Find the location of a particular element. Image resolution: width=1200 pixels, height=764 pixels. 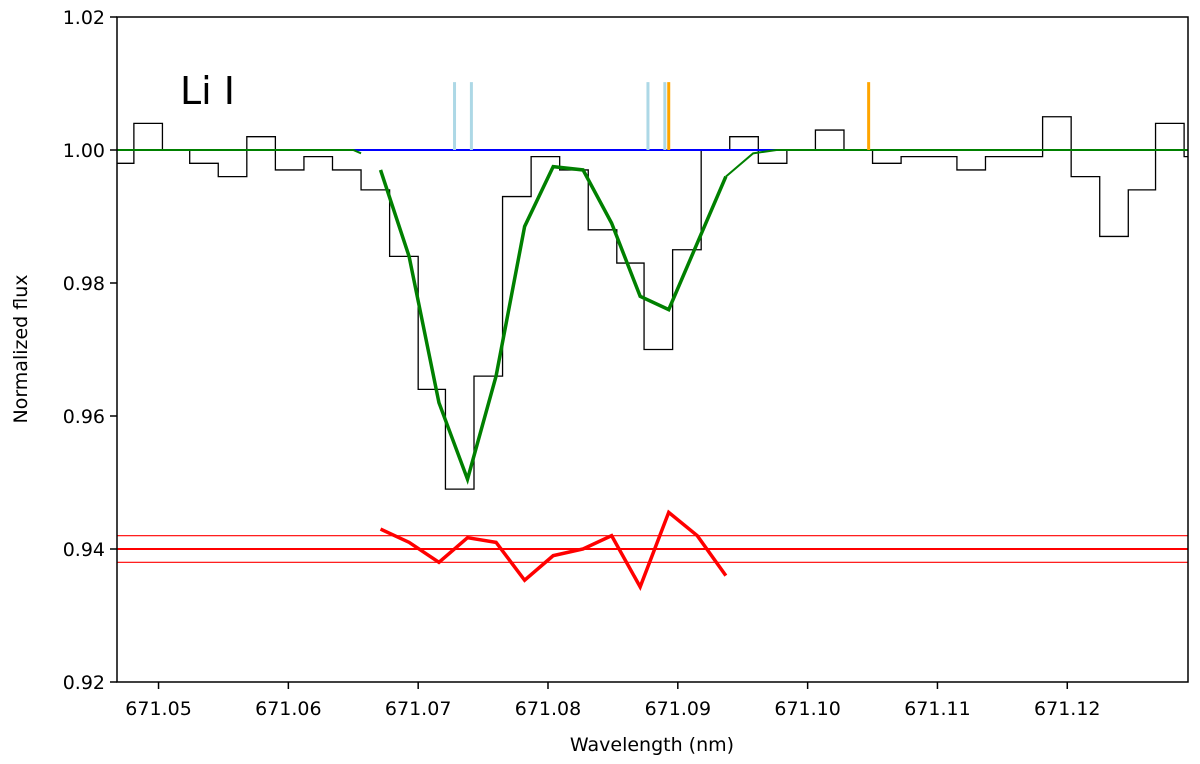

y-tick-label-3: 0.96 is located at coordinates (84, 417).